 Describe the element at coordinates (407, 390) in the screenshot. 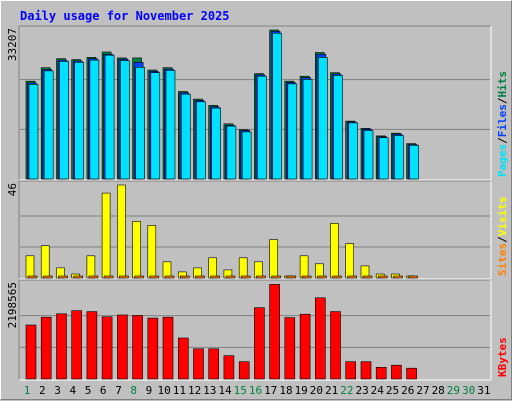

I see `x-tick-label-day-26: 26` at that location.